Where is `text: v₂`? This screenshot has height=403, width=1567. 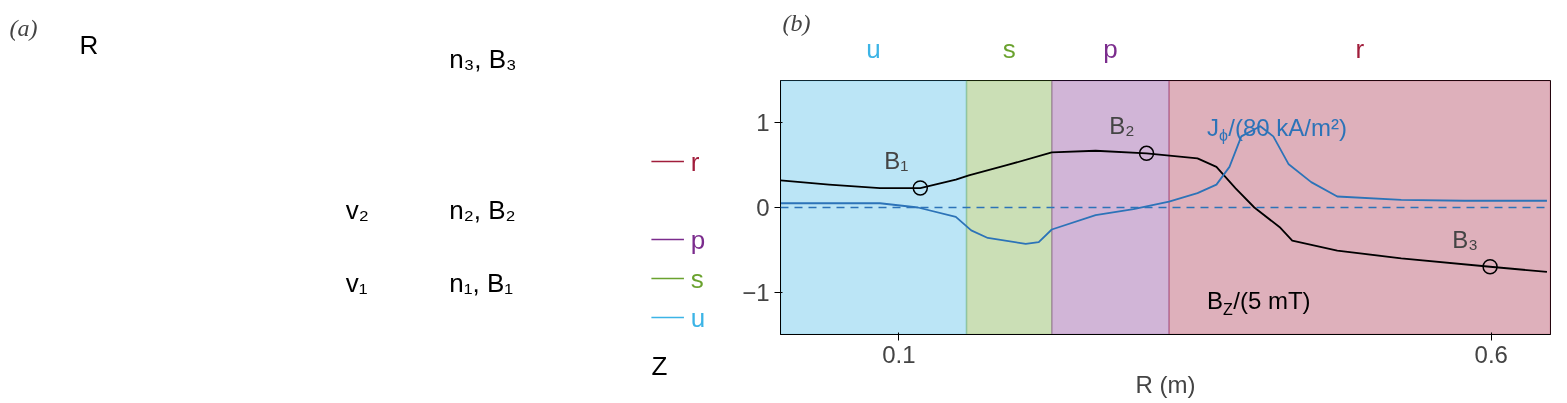 text: v₂ is located at coordinates (357, 210).